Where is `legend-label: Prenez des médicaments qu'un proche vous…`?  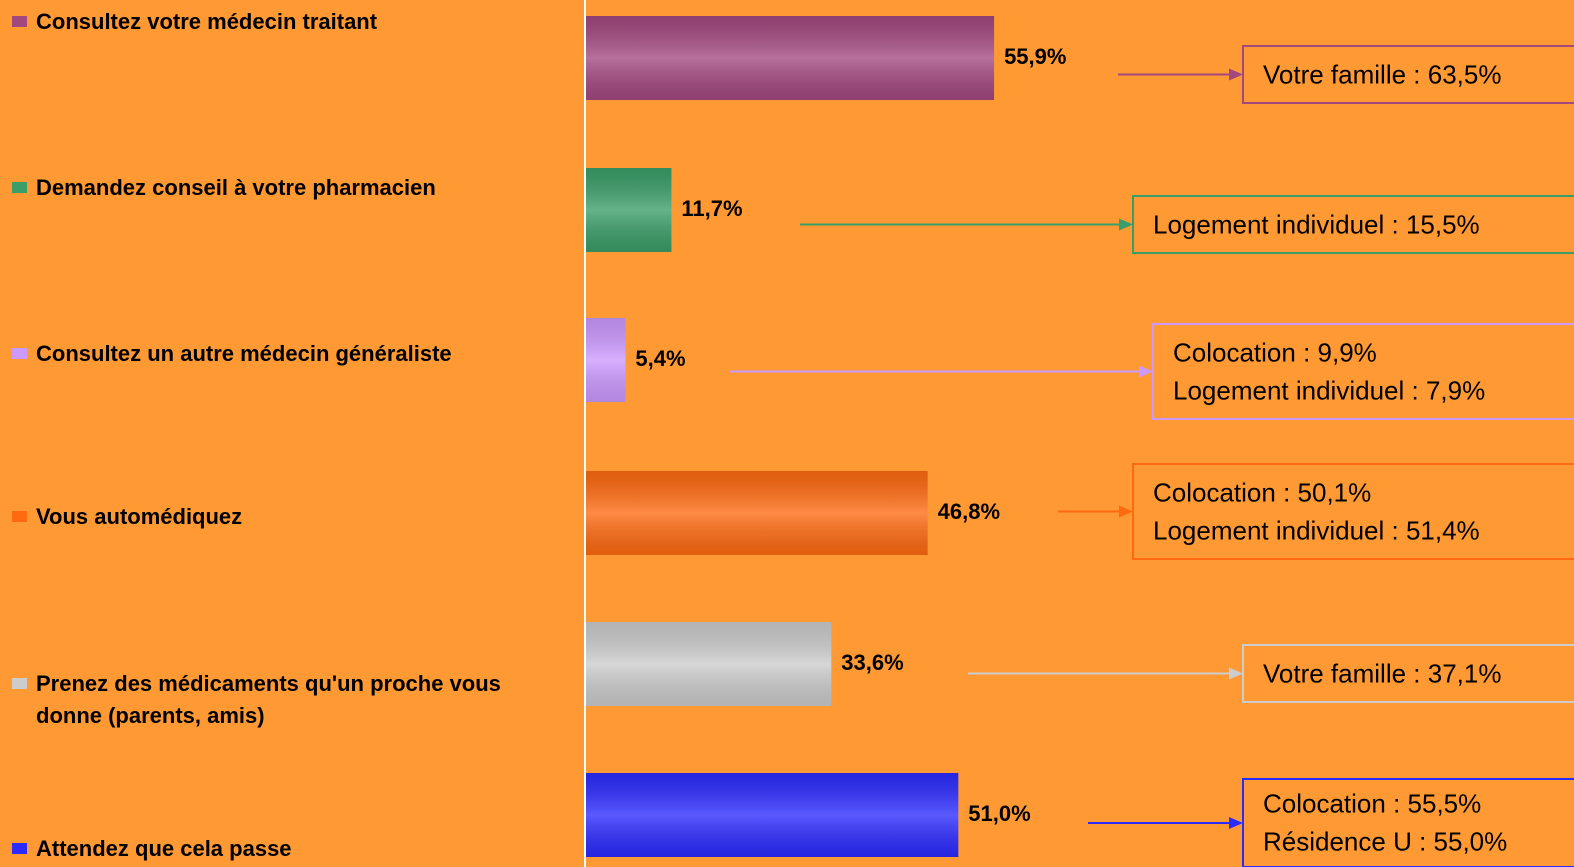 legend-label: Prenez des médicaments qu'un proche vous… is located at coordinates (268, 699).